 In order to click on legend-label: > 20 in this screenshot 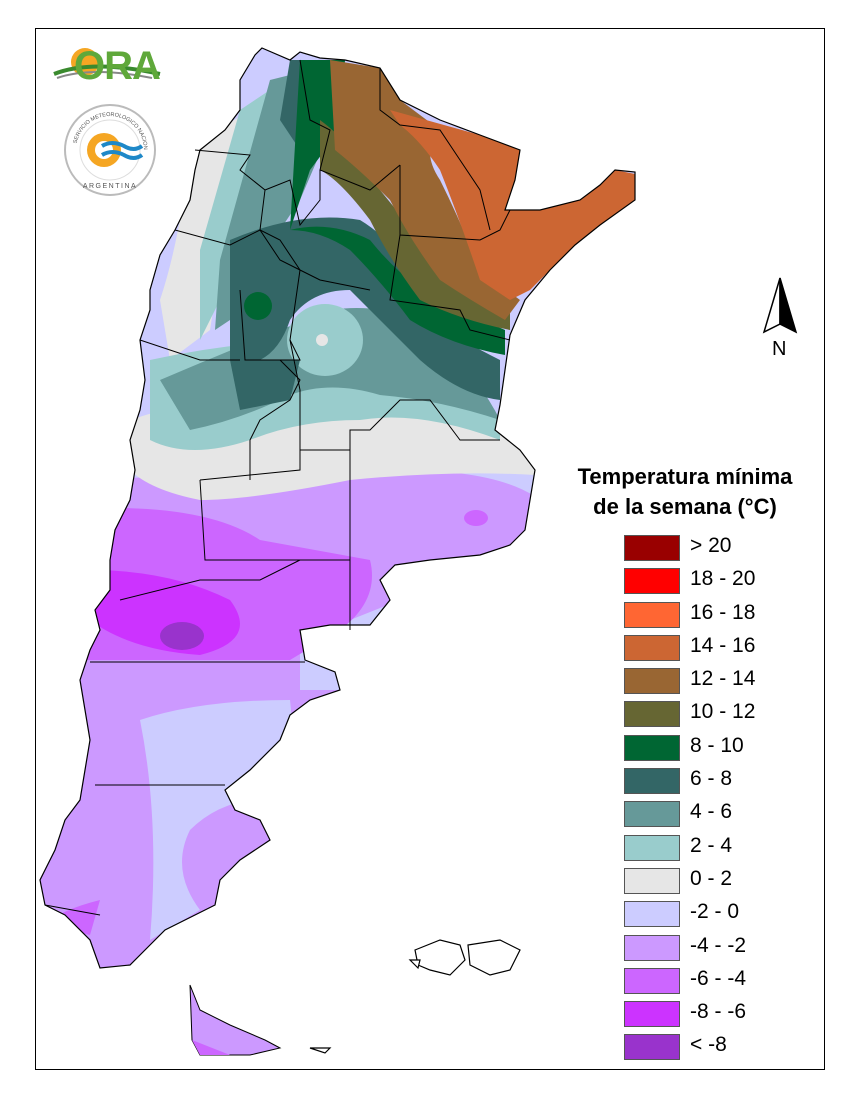, I will do `click(711, 545)`.